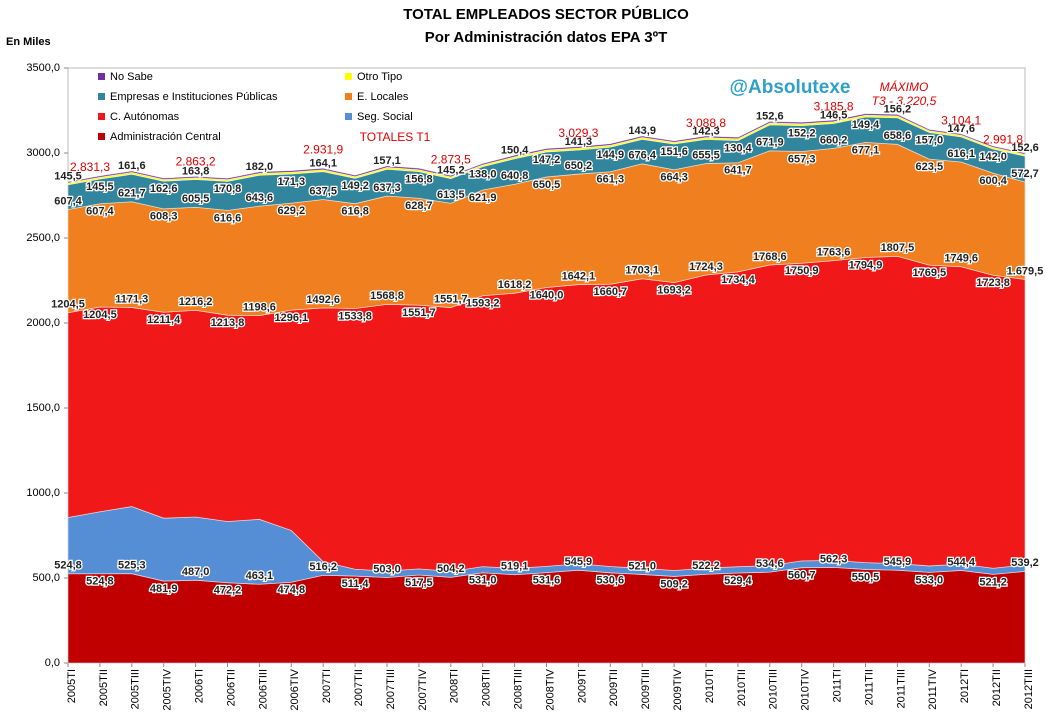  I want to click on chart-subtitle: Por Administración datos EPA 3ºT, so click(546, 37).